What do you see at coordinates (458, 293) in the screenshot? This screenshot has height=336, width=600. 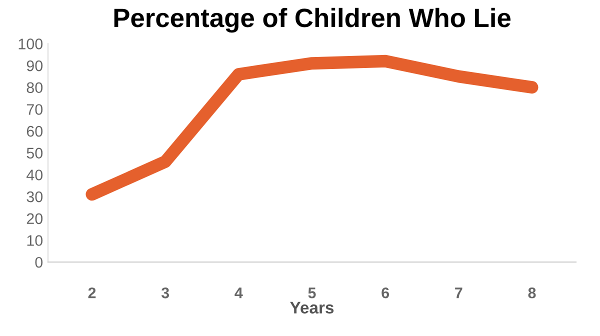 I see `x-tick-label: 7` at bounding box center [458, 293].